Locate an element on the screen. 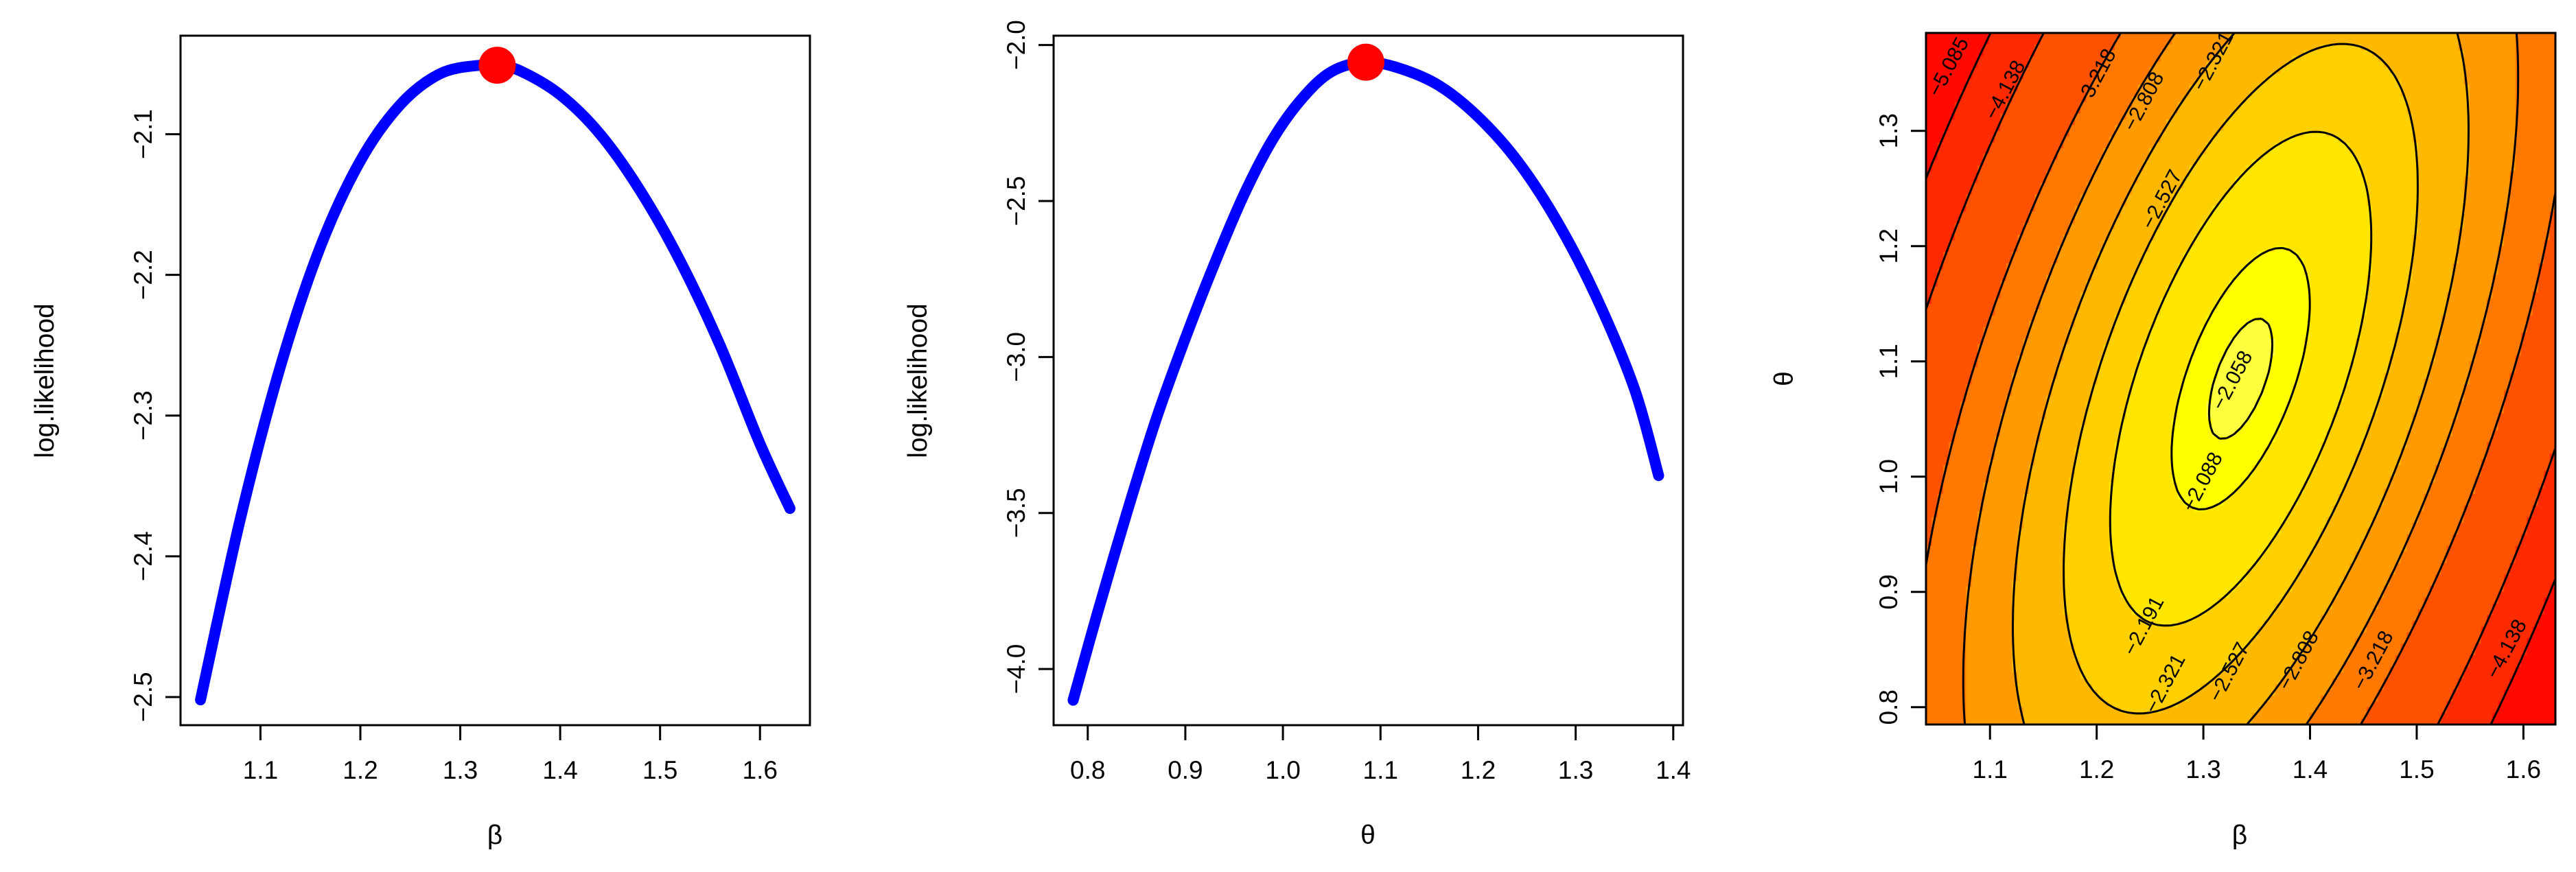 The width and height of the screenshot is (2576, 872). y-tick-label: −2.5 is located at coordinates (1016, 201).